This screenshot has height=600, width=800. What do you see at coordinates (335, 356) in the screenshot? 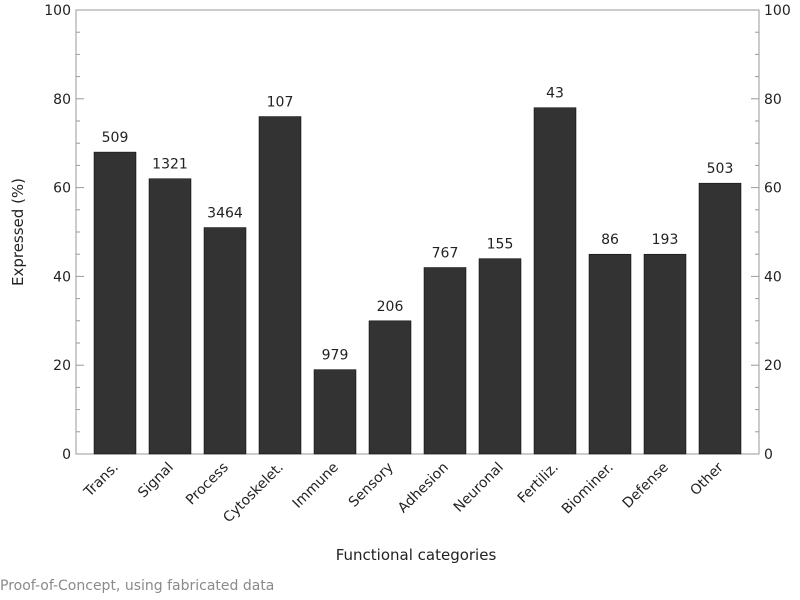
I see `bar-value-label: 979` at bounding box center [335, 356].